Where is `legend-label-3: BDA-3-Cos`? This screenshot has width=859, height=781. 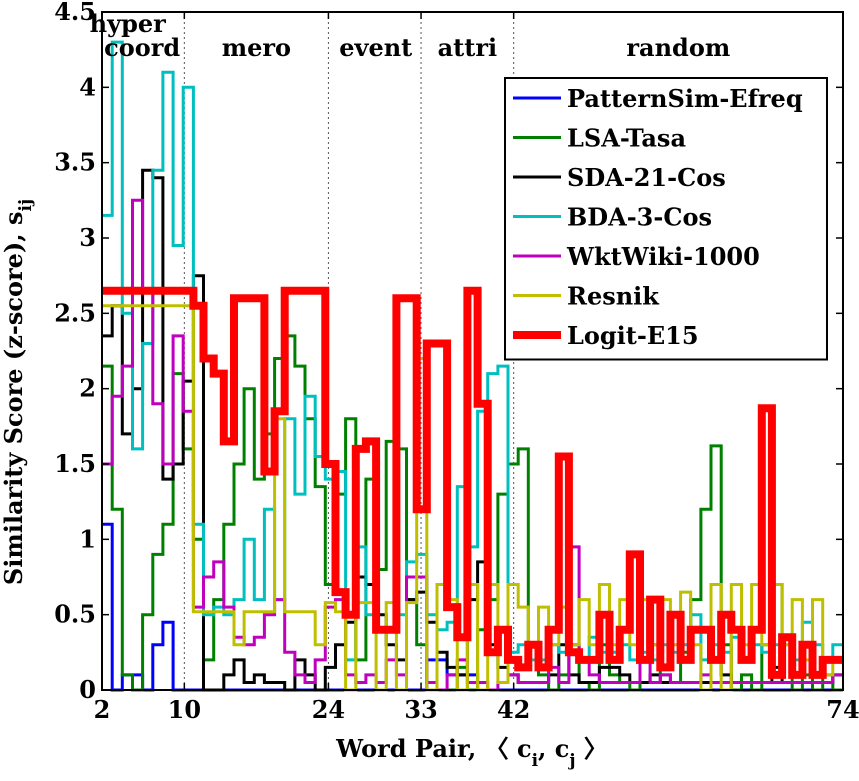 legend-label-3: BDA-3-Cos is located at coordinates (639, 217).